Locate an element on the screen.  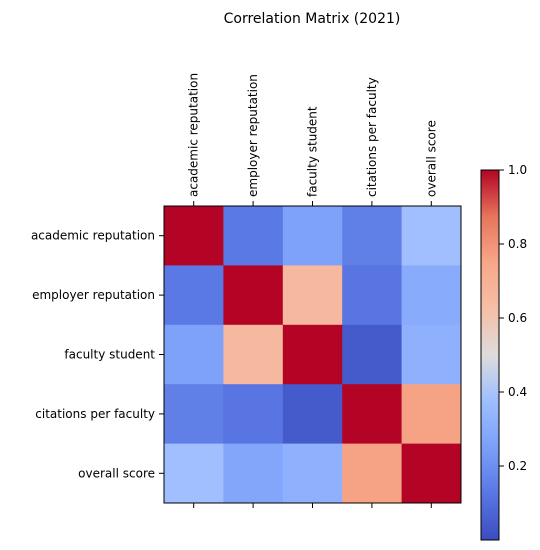
colorbar-tick-label: 0.4 is located at coordinates (517, 392).